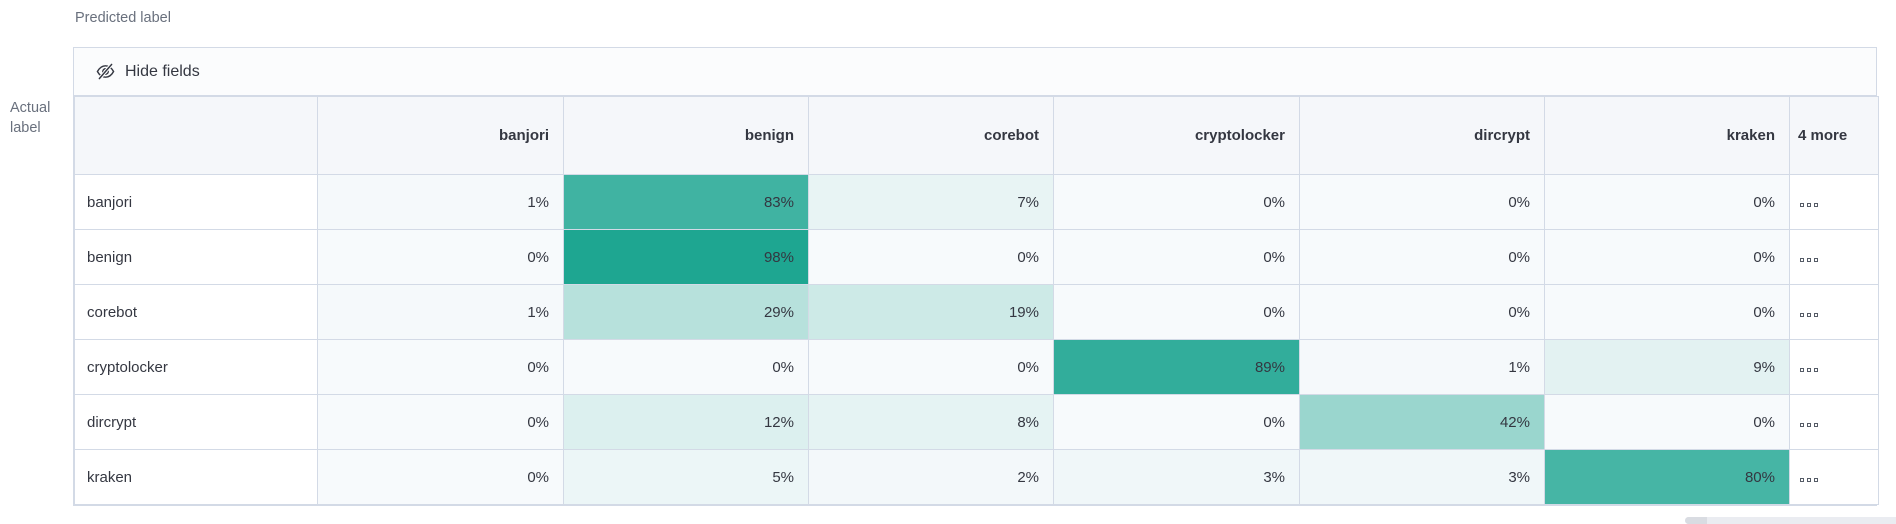 The height and width of the screenshot is (524, 1896). I want to click on matrix-row-dircrypt: dircrypt 0% 12% 8% 0% 42% 0%, so click(976, 422).